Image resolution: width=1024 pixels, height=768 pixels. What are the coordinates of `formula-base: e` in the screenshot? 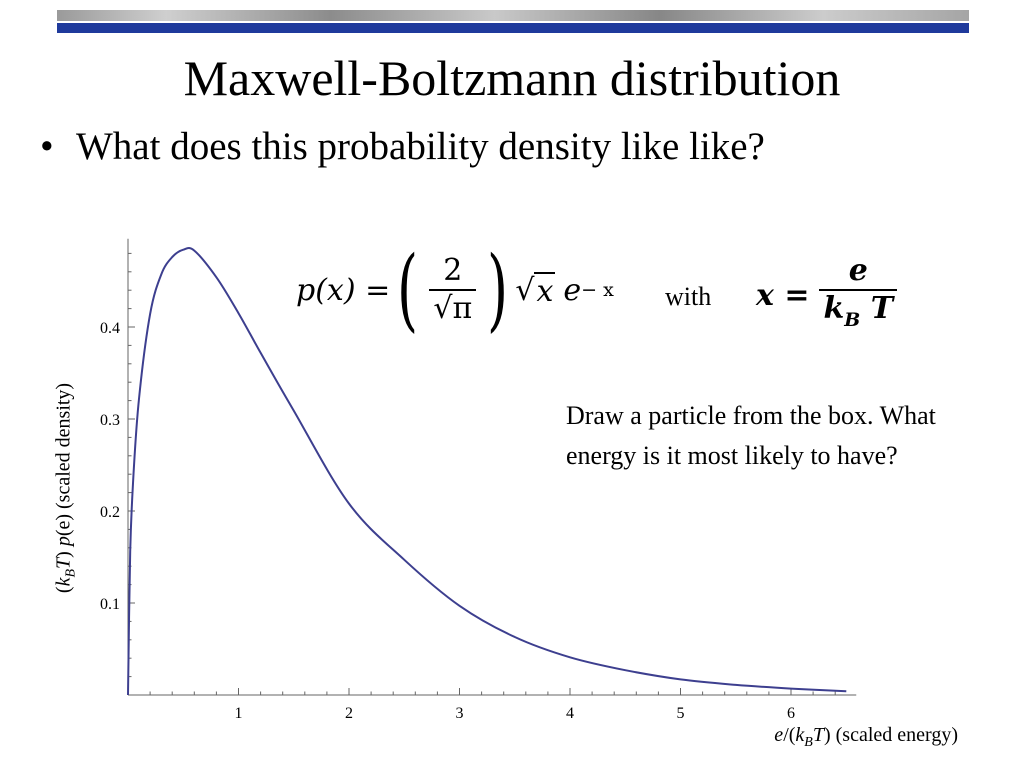 It's located at (572, 290).